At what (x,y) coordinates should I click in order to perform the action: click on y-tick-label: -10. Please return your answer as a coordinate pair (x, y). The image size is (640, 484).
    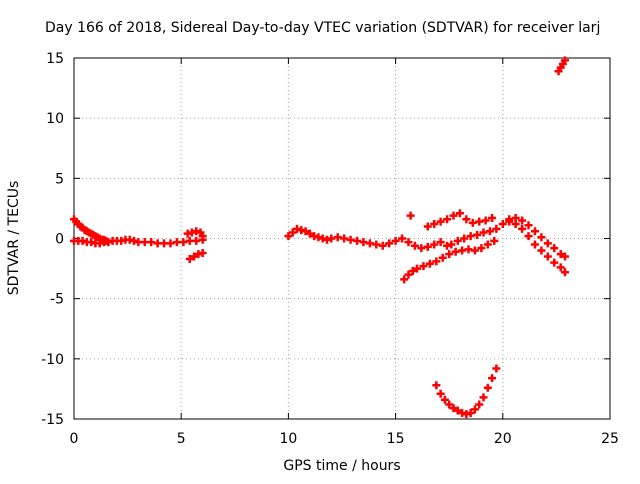
    Looking at the image, I should click on (52, 360).